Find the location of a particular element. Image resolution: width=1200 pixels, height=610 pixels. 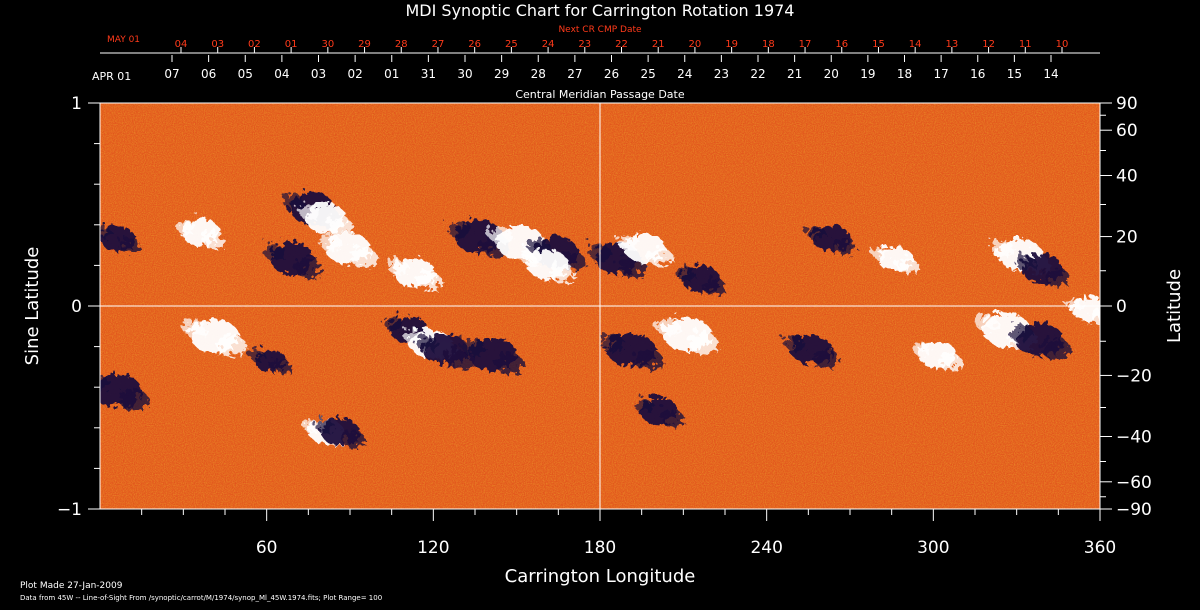

plot-made-note: Plot Made 27-Jan-2009 is located at coordinates (71, 586).